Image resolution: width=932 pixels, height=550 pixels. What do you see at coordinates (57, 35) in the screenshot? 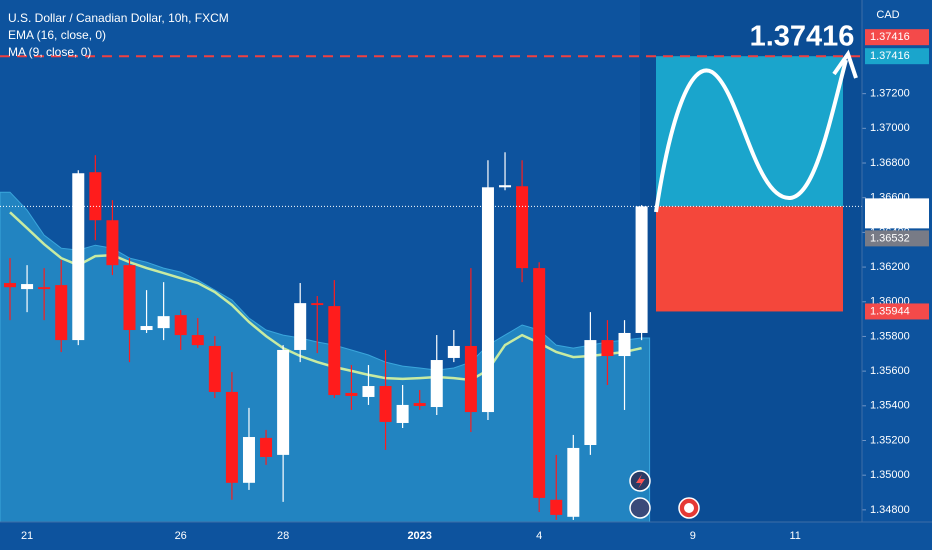
I see `legend-entry: EMA (16, close, 0)` at bounding box center [57, 35].